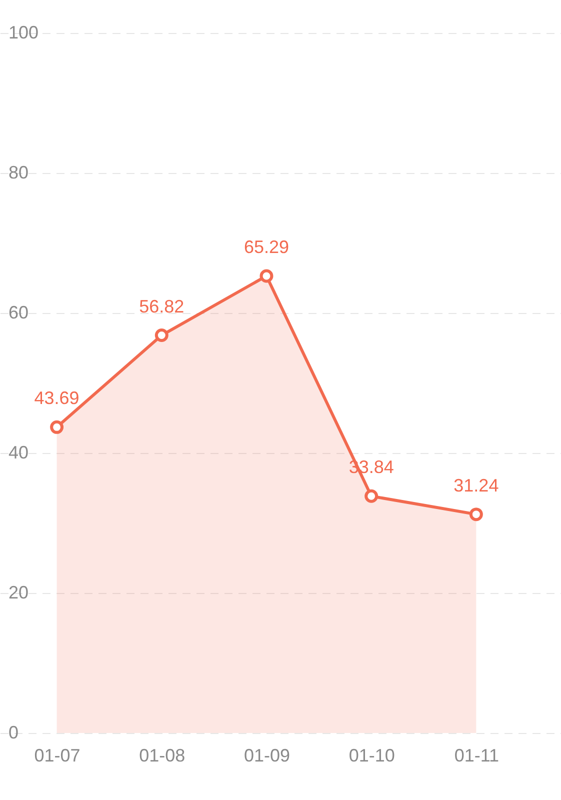  What do you see at coordinates (57, 398) in the screenshot?
I see `data-label: 43.69` at bounding box center [57, 398].